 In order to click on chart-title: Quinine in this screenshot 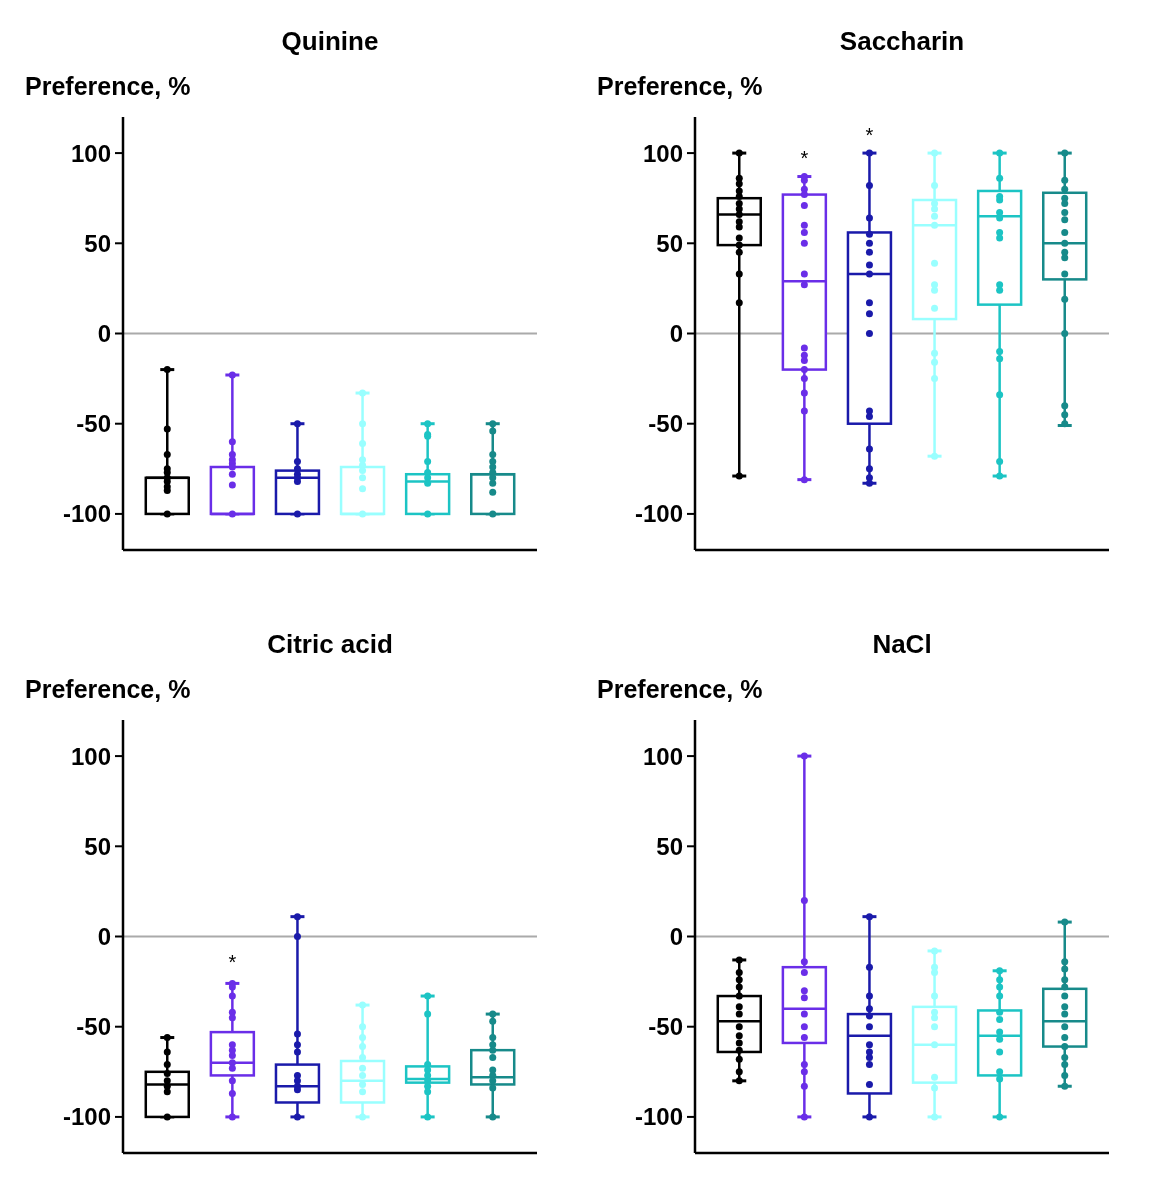, I will do `click(330, 41)`.